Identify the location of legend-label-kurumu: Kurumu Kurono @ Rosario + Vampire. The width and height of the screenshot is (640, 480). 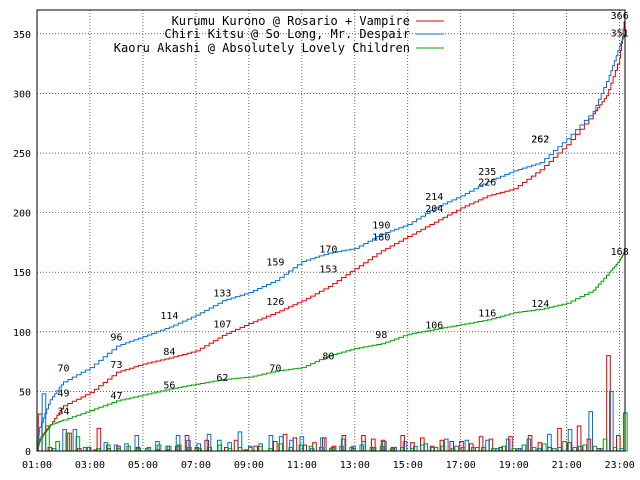
(291, 21).